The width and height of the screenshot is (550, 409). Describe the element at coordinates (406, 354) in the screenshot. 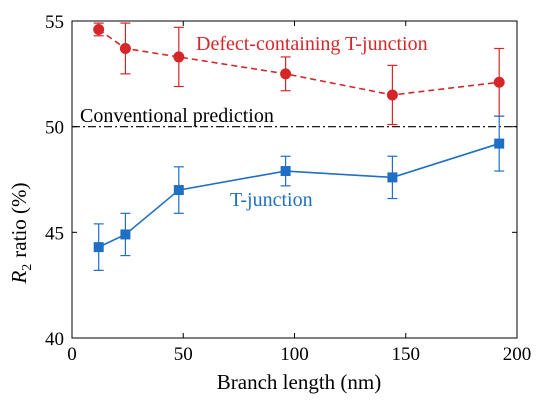

I see `x-tick-label: 150` at that location.